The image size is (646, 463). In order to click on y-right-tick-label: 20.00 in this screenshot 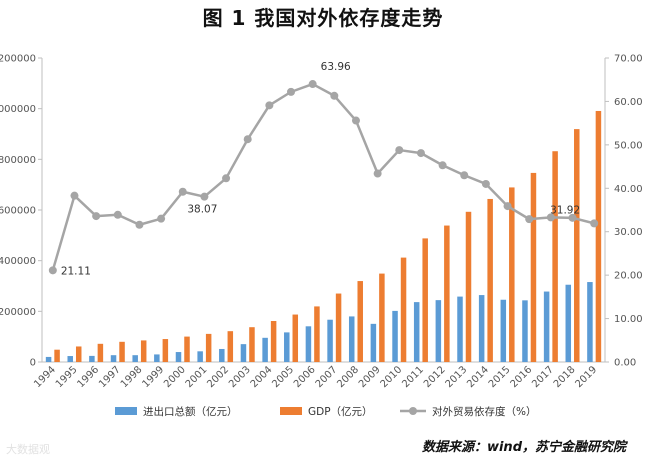, I will do `click(628, 276)`.